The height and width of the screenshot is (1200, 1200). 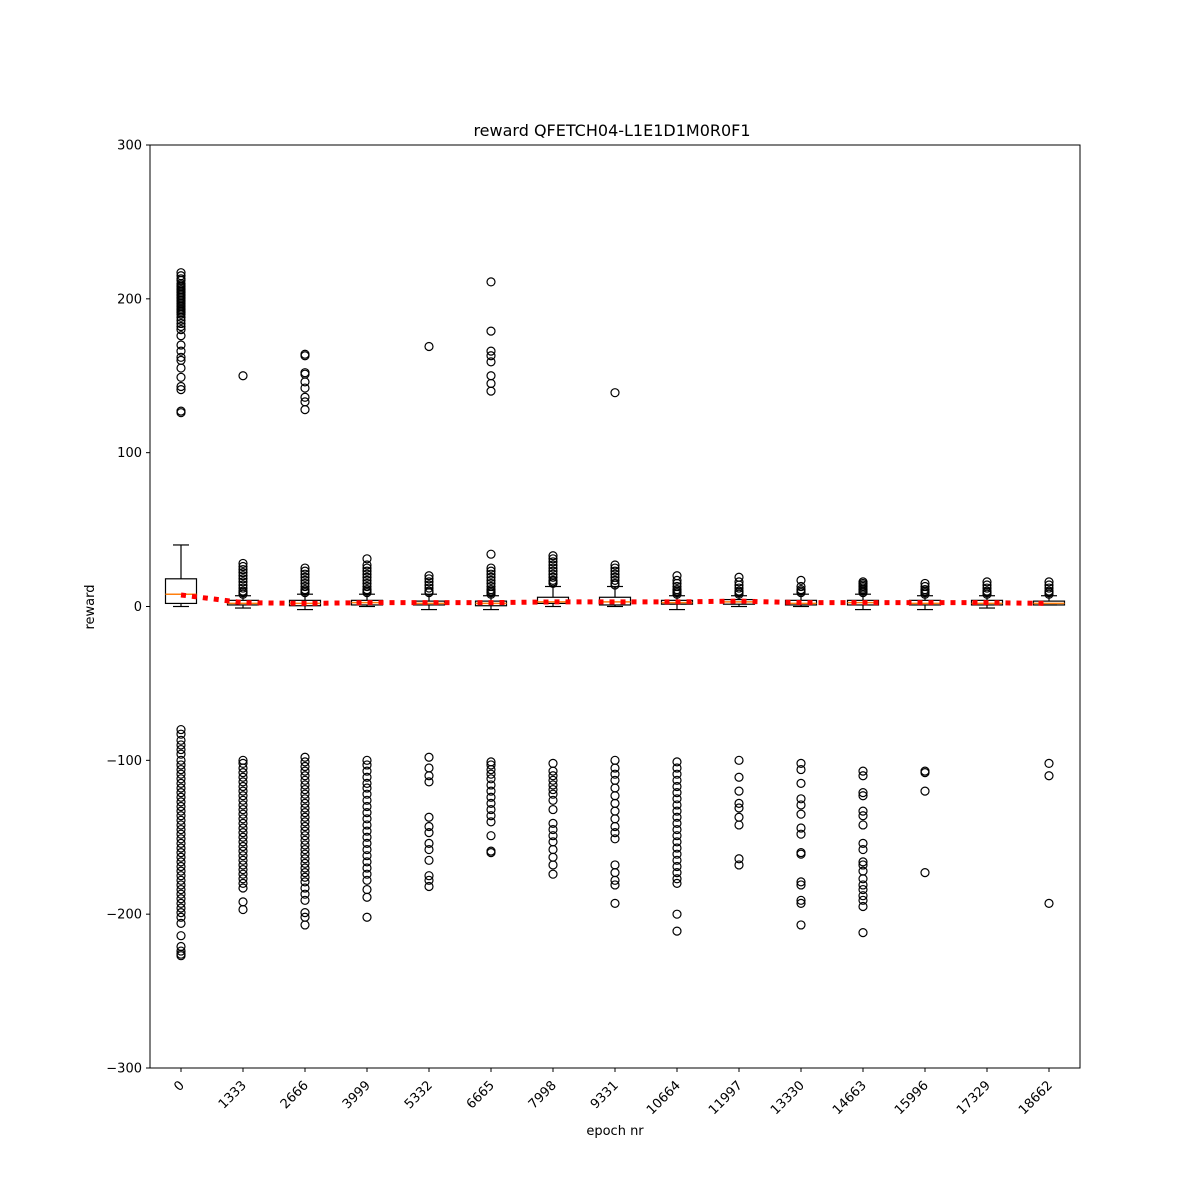 I want to click on y-axis: −300 −200 −100 0 100 200 300, so click(x=128, y=608).